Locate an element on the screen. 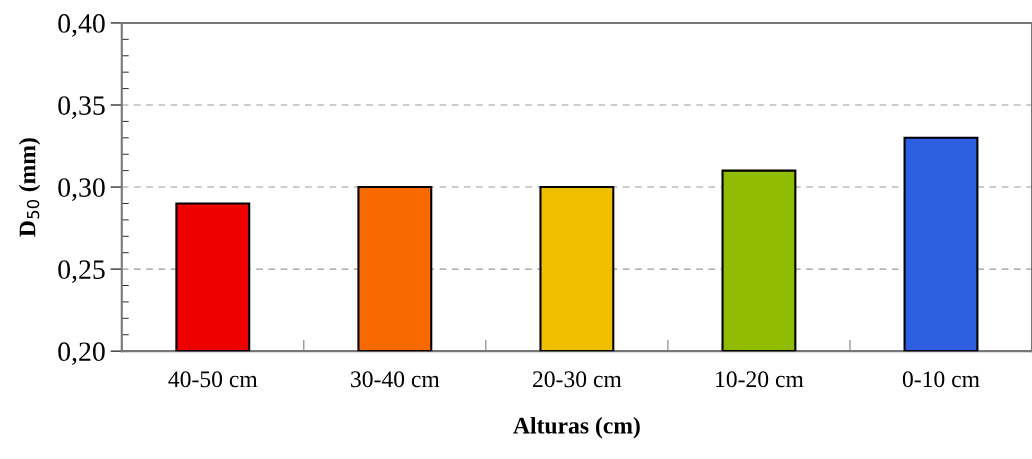 The width and height of the screenshot is (1032, 459). y-tick-label: 0,35 is located at coordinates (81, 107).